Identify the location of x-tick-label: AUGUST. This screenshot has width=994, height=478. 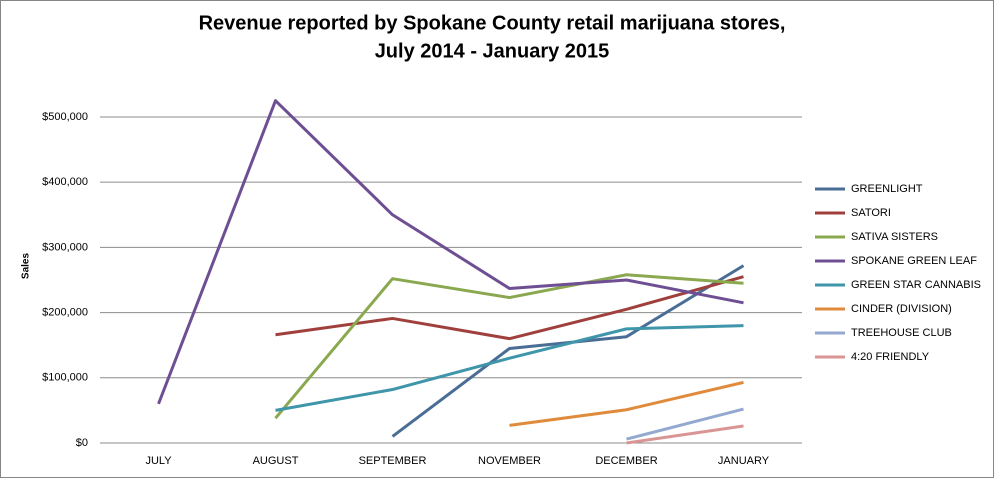
(276, 461).